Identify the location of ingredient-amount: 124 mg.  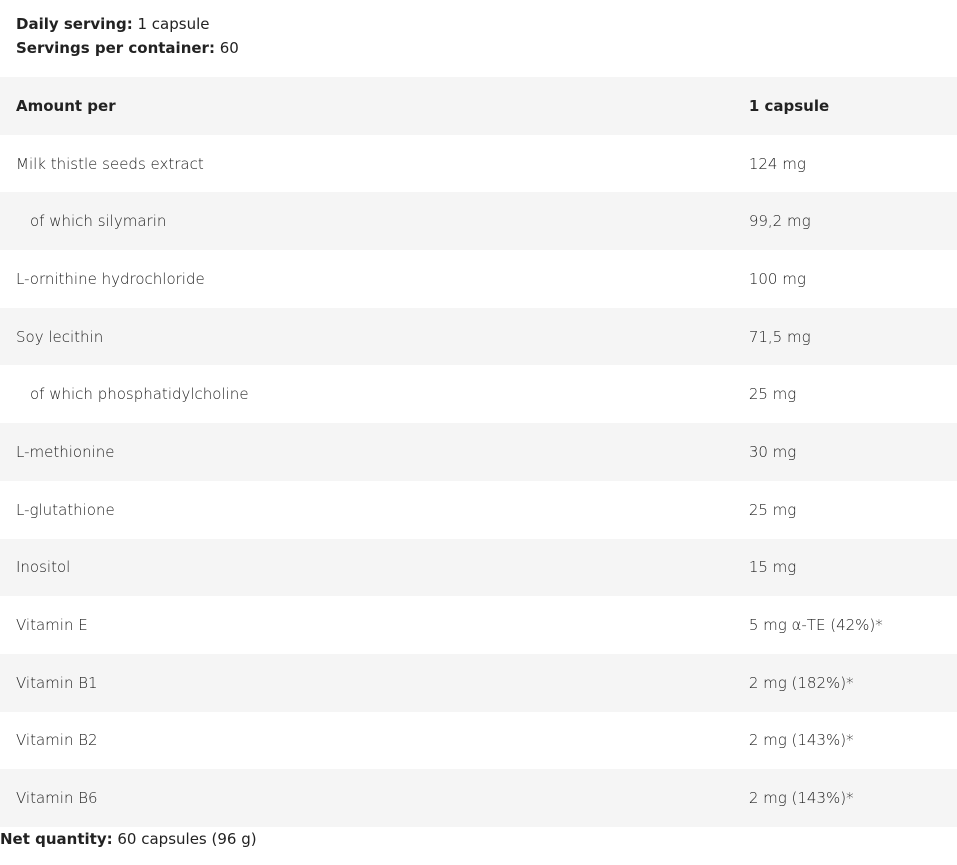
(777, 163).